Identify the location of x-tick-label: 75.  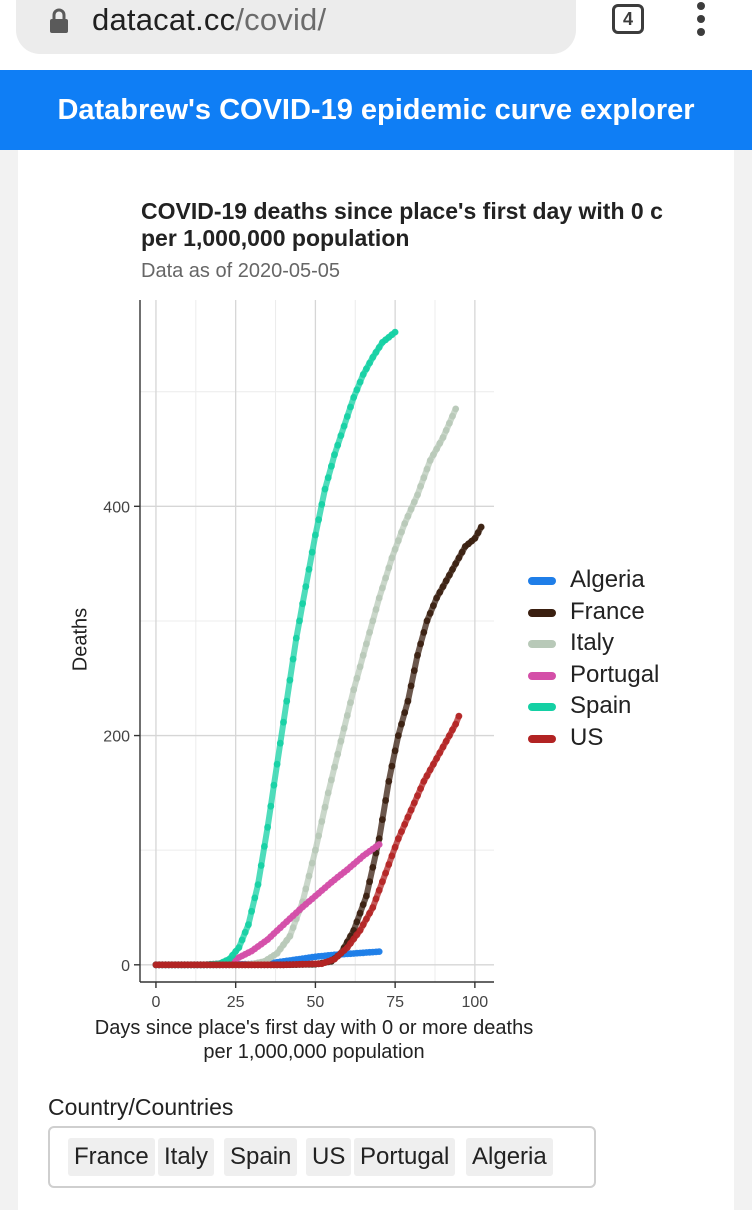
(395, 1002).